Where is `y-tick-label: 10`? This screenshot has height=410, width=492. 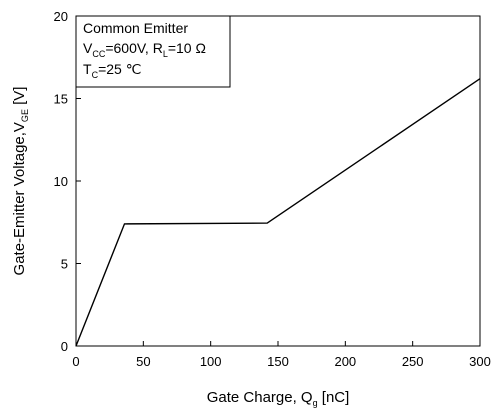
y-tick-label: 10 is located at coordinates (61, 181).